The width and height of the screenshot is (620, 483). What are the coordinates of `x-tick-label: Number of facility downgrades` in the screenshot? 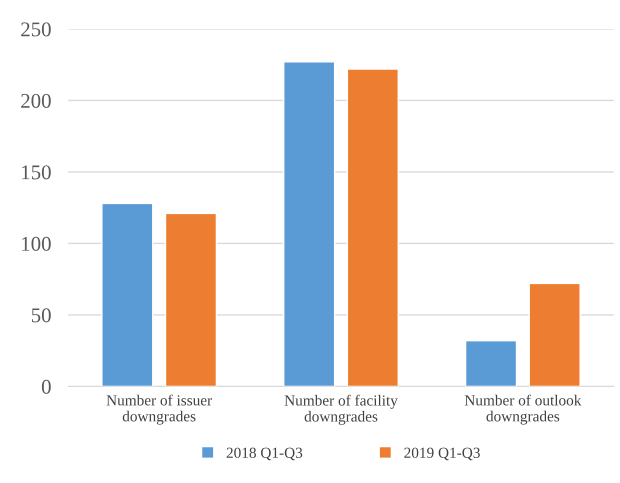 It's located at (341, 409).